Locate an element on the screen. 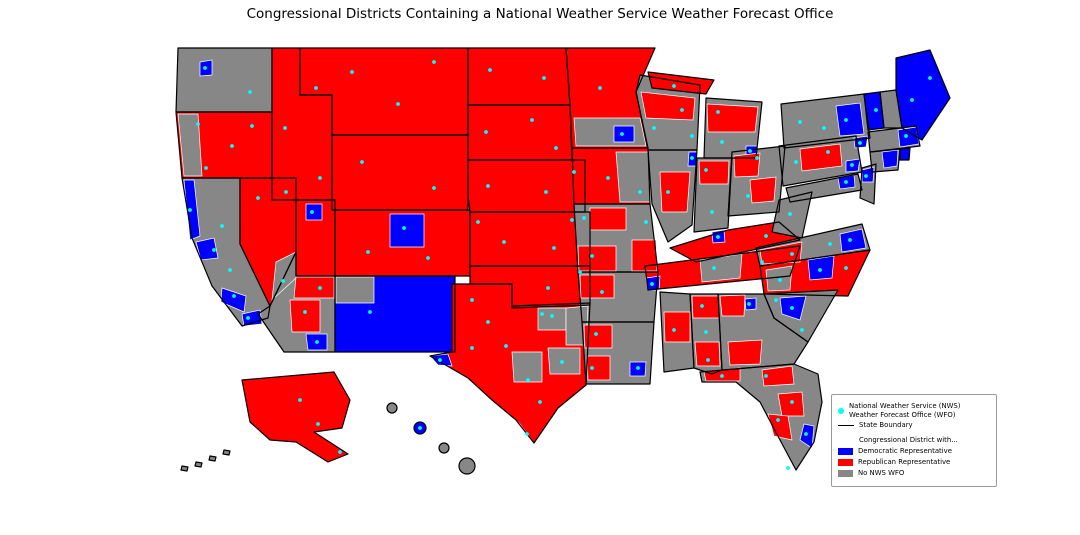 This screenshot has height=535, width=1080. map-region-florida is located at coordinates (761, 417).